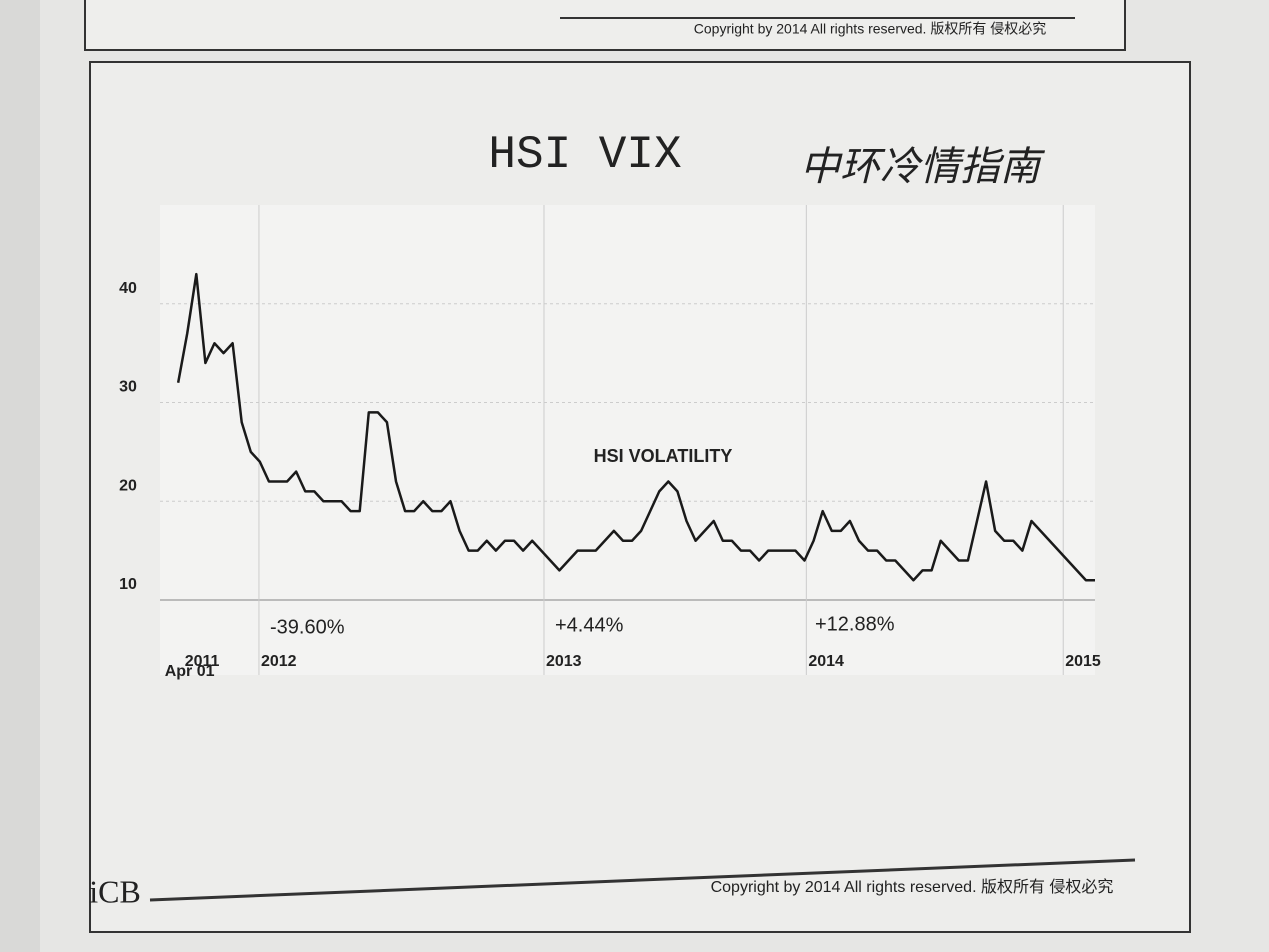  Describe the element at coordinates (589, 625) in the screenshot. I see `annotation: +4.44%` at that location.